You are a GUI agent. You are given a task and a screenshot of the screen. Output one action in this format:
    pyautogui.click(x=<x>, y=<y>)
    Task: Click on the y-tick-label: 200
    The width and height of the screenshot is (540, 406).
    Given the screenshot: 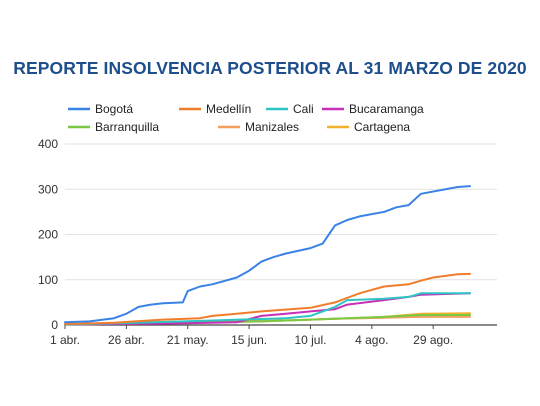 What is the action you would take?
    pyautogui.click(x=48, y=235)
    